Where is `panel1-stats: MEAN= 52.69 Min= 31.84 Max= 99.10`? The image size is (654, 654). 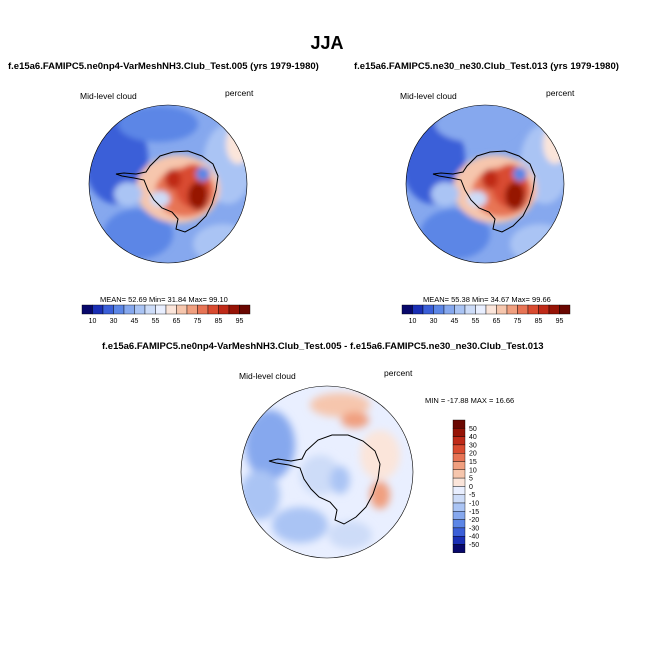
panel1-stats: MEAN= 52.69 Min= 31.84 Max= 99.10 is located at coordinates (164, 299).